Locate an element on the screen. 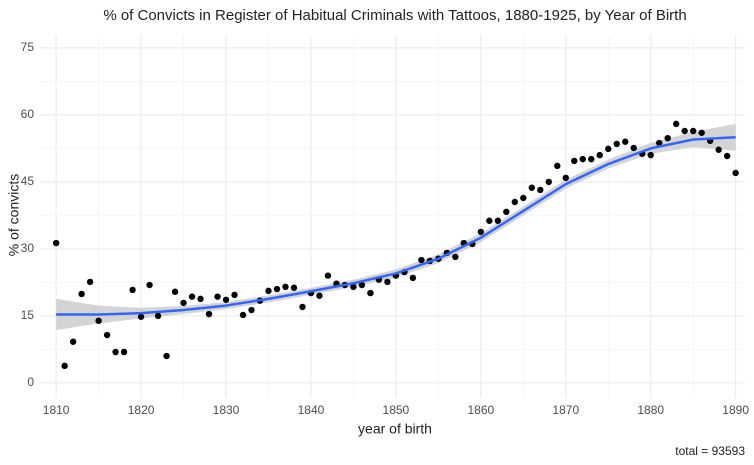 This screenshot has width=754, height=465. x-tick-label: 1850 is located at coordinates (396, 410).